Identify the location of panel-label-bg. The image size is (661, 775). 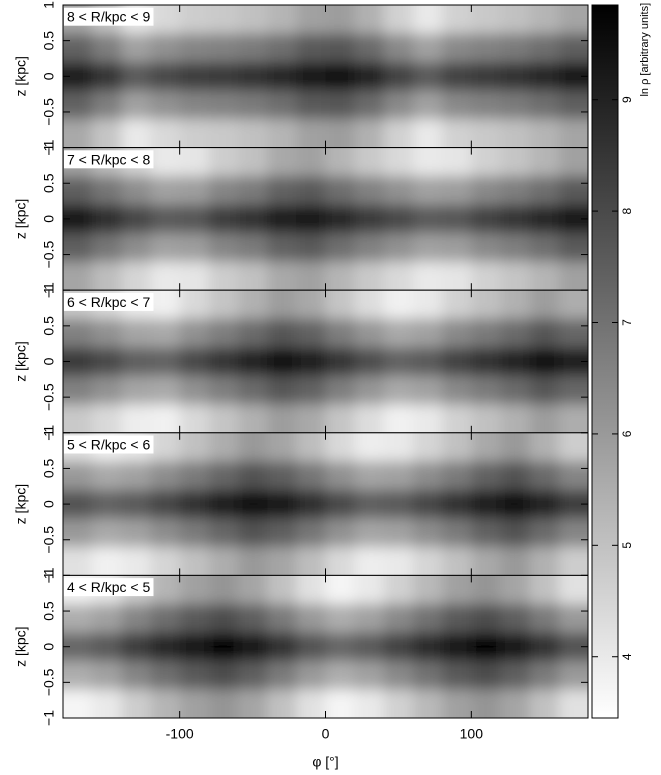
(109, 587).